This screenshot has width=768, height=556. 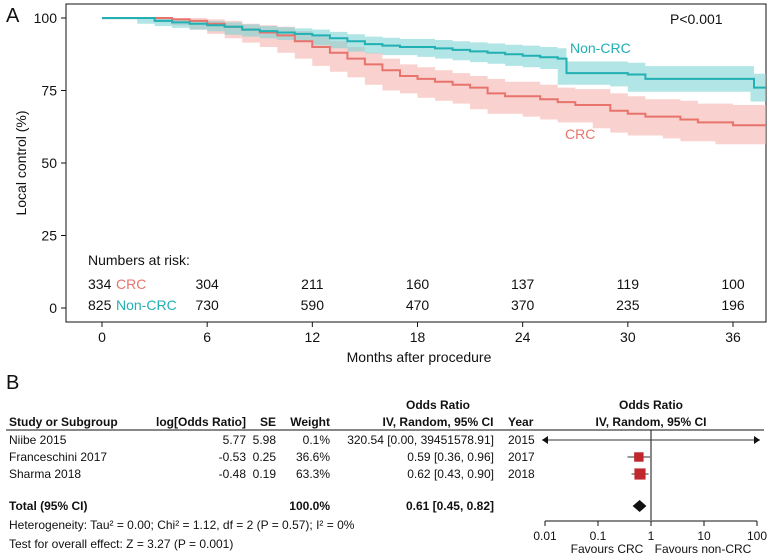 What do you see at coordinates (733, 305) in the screenshot?
I see `non-crc-risk-count: 196` at bounding box center [733, 305].